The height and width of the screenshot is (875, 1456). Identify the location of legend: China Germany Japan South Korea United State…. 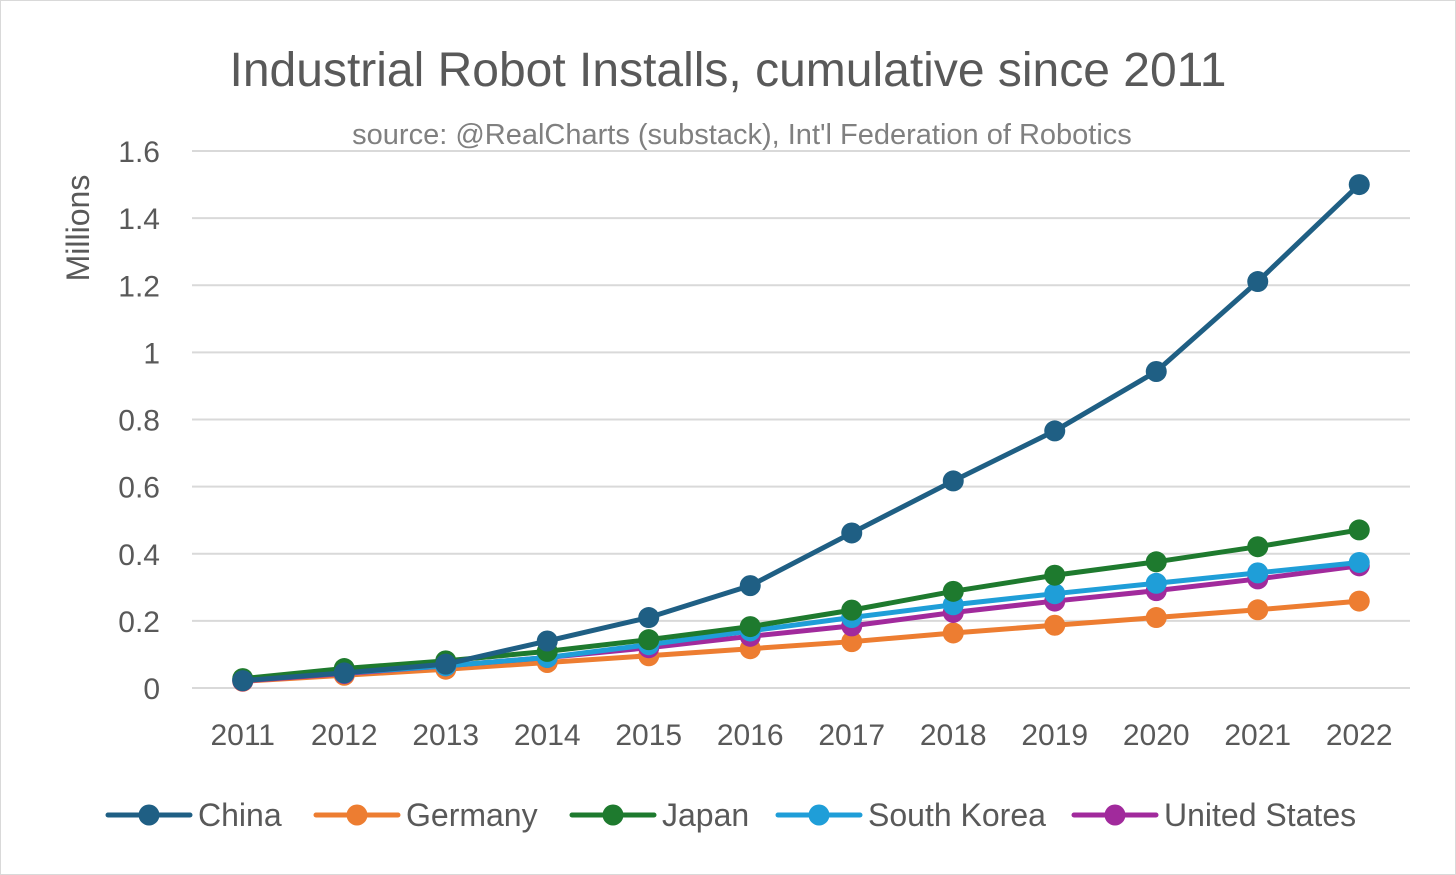
(730, 815).